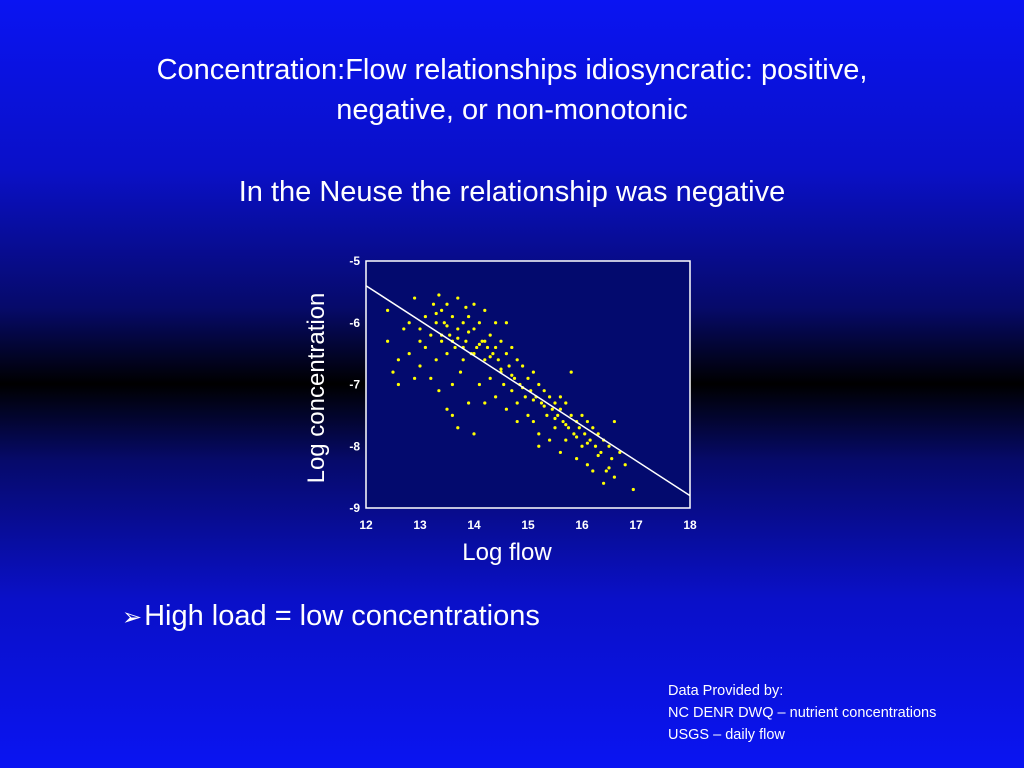 The height and width of the screenshot is (768, 1024). Describe the element at coordinates (528, 391) in the screenshot. I see `trend-line` at that location.